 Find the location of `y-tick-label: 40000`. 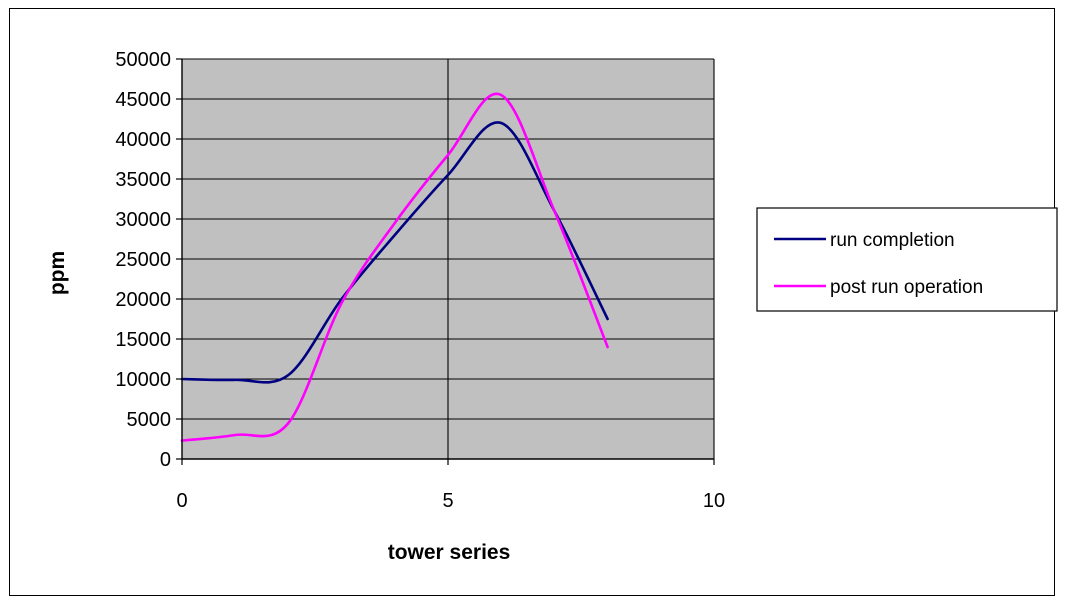

y-tick-label: 40000 is located at coordinates (143, 140).